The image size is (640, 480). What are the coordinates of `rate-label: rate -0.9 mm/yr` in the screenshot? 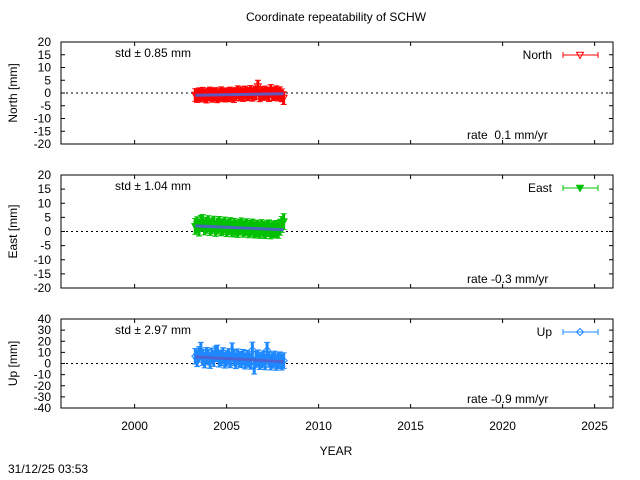 It's located at (507, 399).